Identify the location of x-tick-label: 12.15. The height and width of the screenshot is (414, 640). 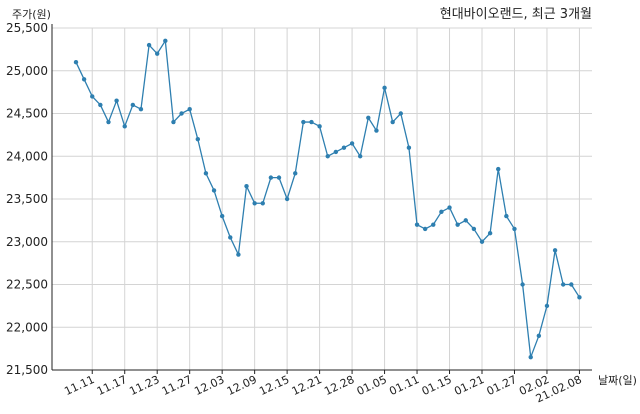
(274, 385).